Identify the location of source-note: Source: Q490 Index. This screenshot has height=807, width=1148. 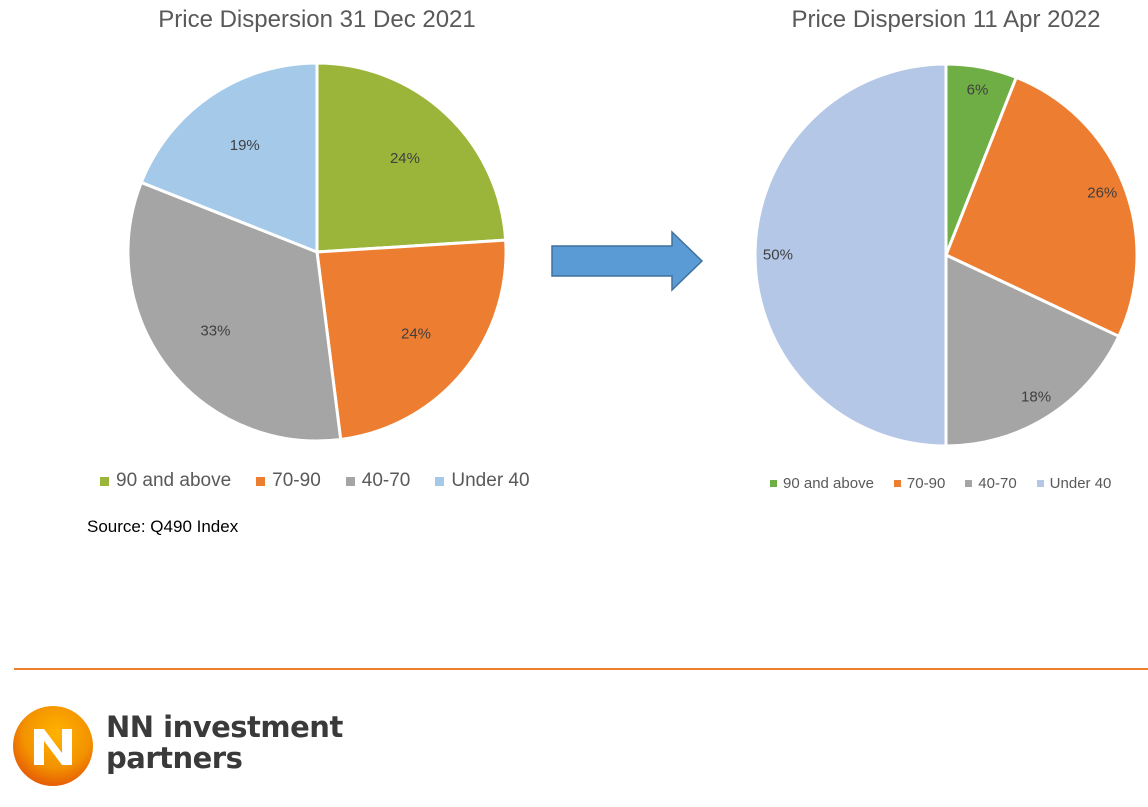
(163, 526).